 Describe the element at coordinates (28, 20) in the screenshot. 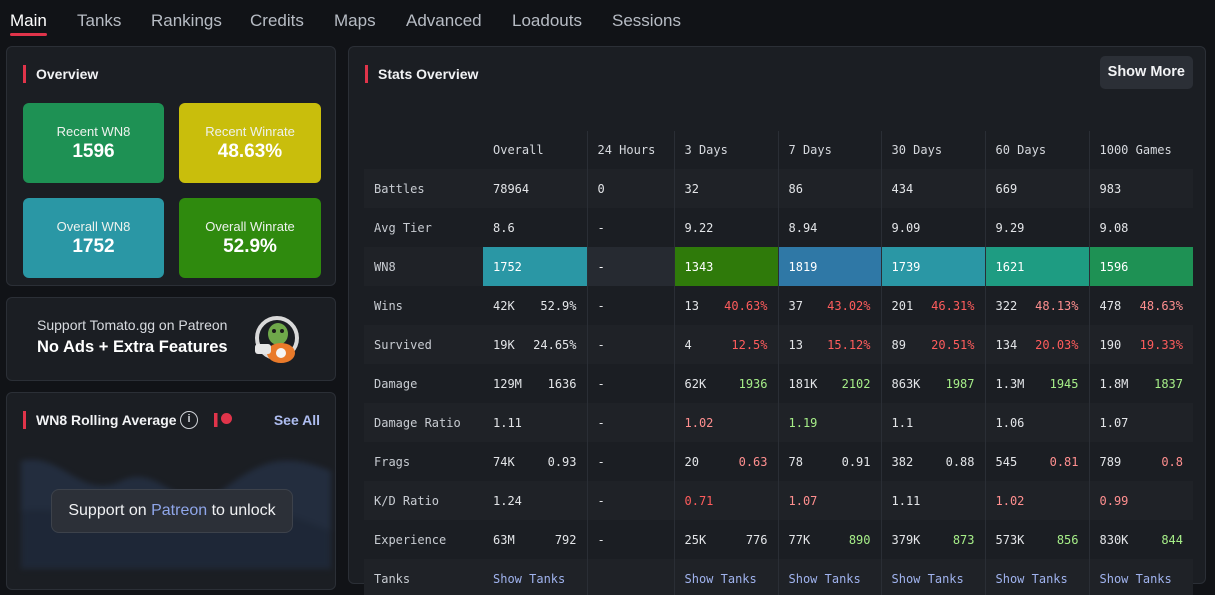

I see `tab-main: Main` at that location.